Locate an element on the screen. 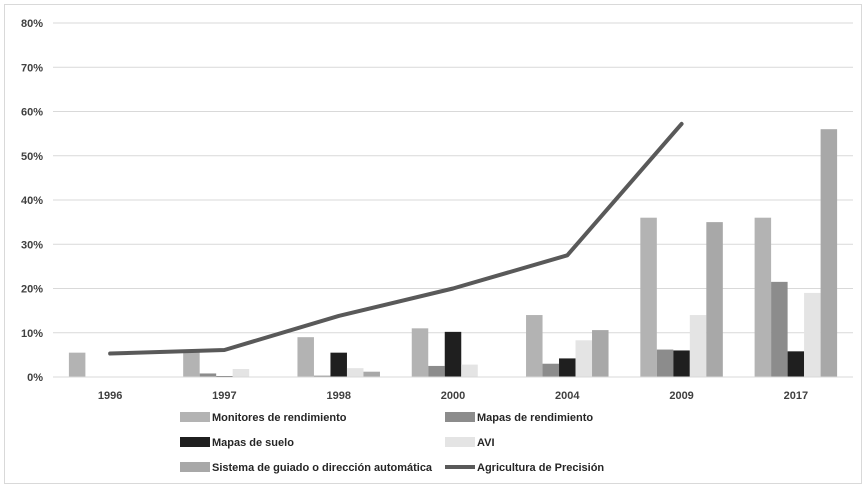 The height and width of the screenshot is (490, 868). y-tick-label: 70% is located at coordinates (32, 68).